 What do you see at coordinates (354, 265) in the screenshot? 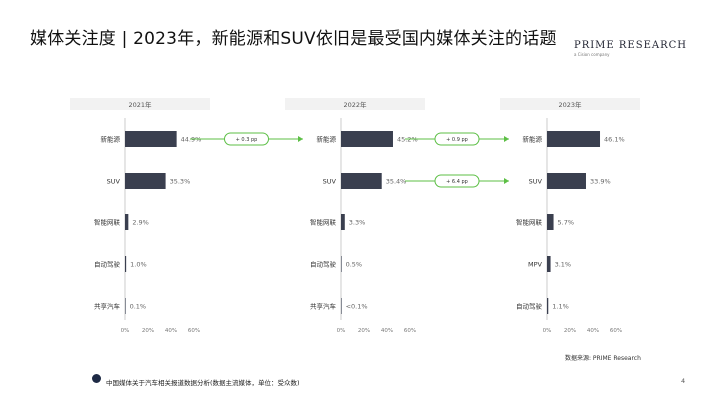
I see `value-label: 0.5%` at bounding box center [354, 265].